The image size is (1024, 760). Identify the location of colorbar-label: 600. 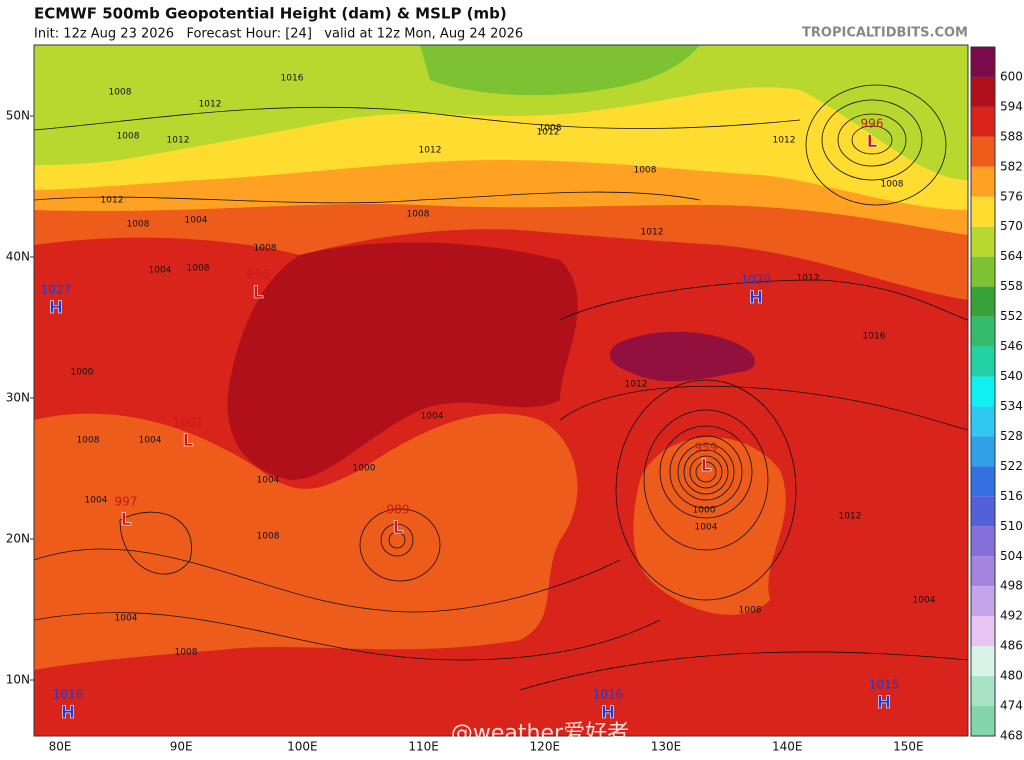
(1011, 76).